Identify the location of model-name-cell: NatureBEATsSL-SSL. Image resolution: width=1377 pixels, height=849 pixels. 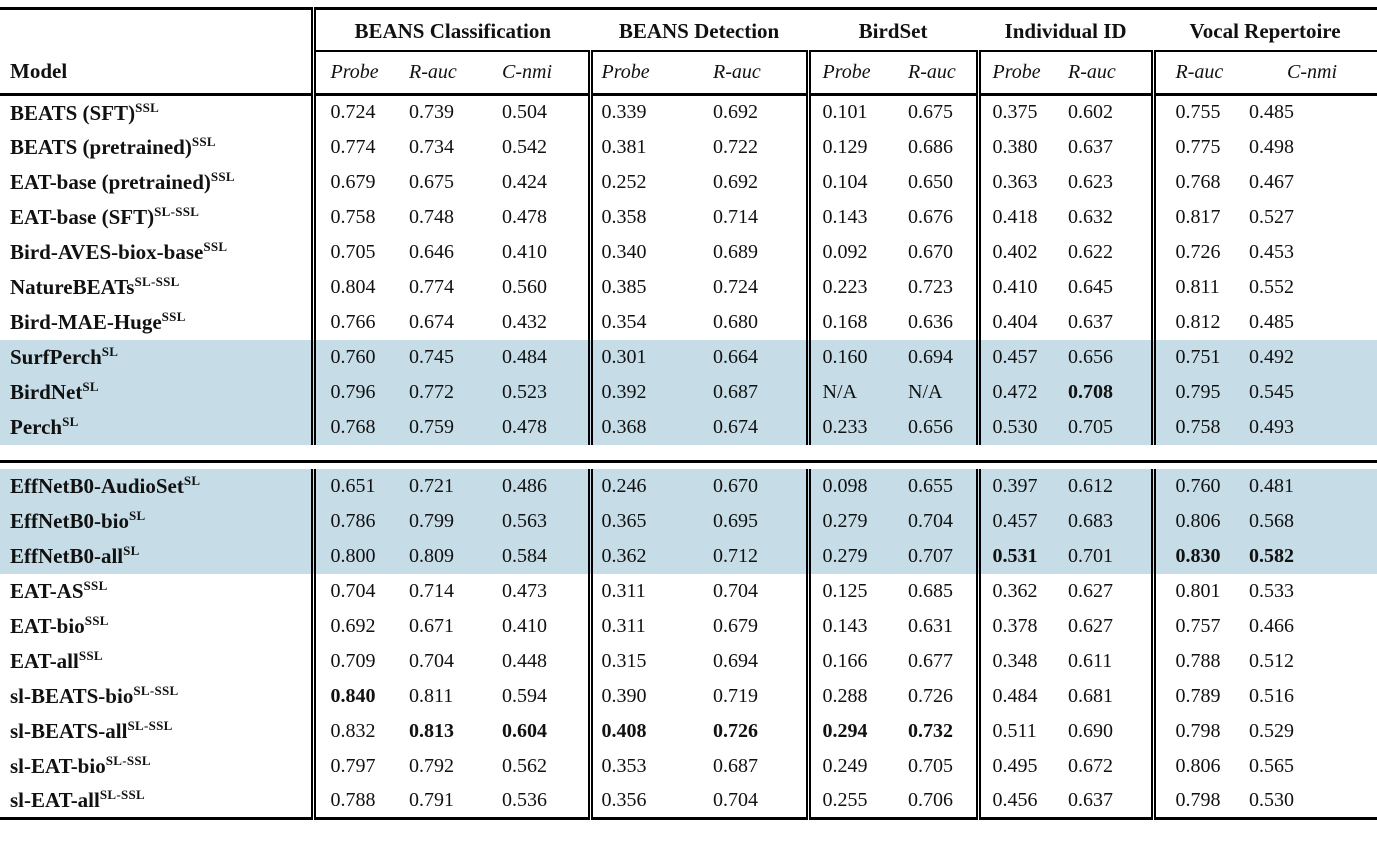
(158, 287).